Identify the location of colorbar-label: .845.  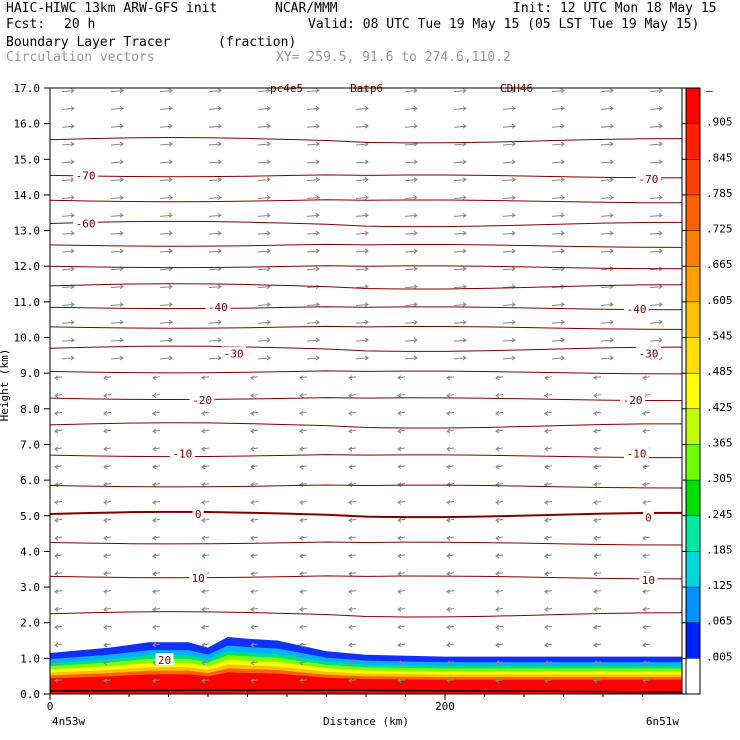
(719, 157).